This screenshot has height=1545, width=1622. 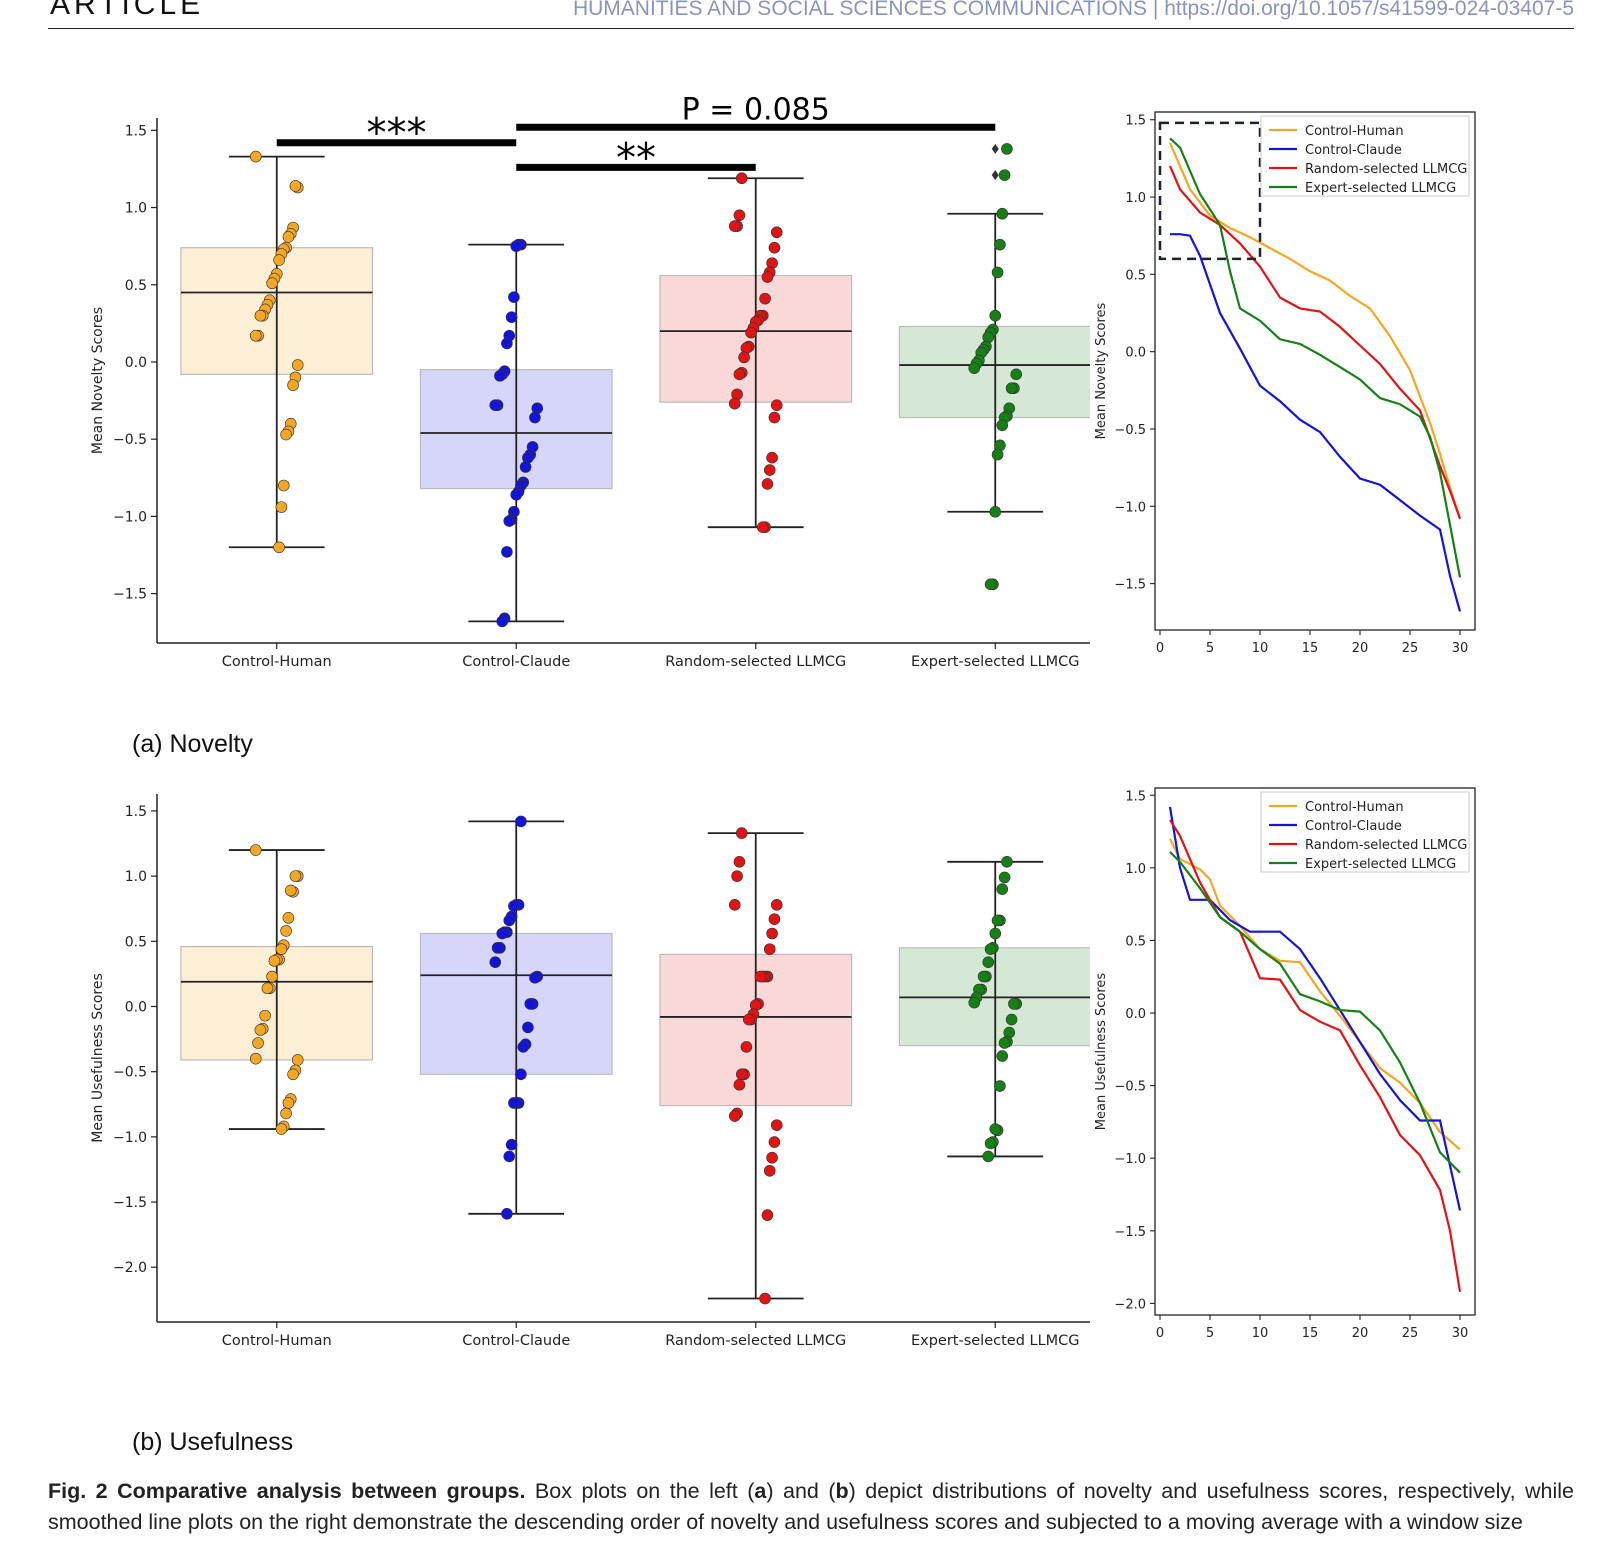 What do you see at coordinates (277, 1341) in the screenshot?
I see `x-tick-label-control-human: Control-Human` at bounding box center [277, 1341].